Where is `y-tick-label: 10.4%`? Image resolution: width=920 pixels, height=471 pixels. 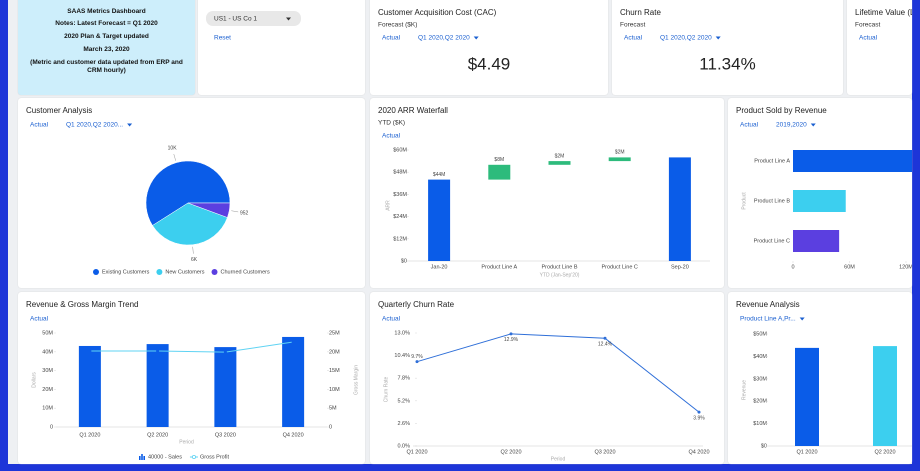 y-tick-label: 10.4% is located at coordinates (402, 356).